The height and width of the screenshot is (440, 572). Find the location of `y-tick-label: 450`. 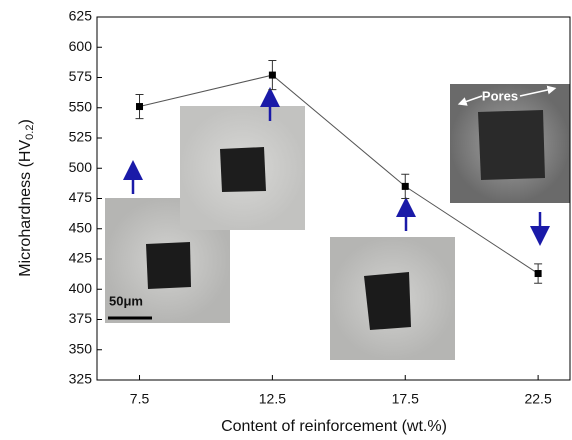

y-tick-label: 450 is located at coordinates (81, 227).